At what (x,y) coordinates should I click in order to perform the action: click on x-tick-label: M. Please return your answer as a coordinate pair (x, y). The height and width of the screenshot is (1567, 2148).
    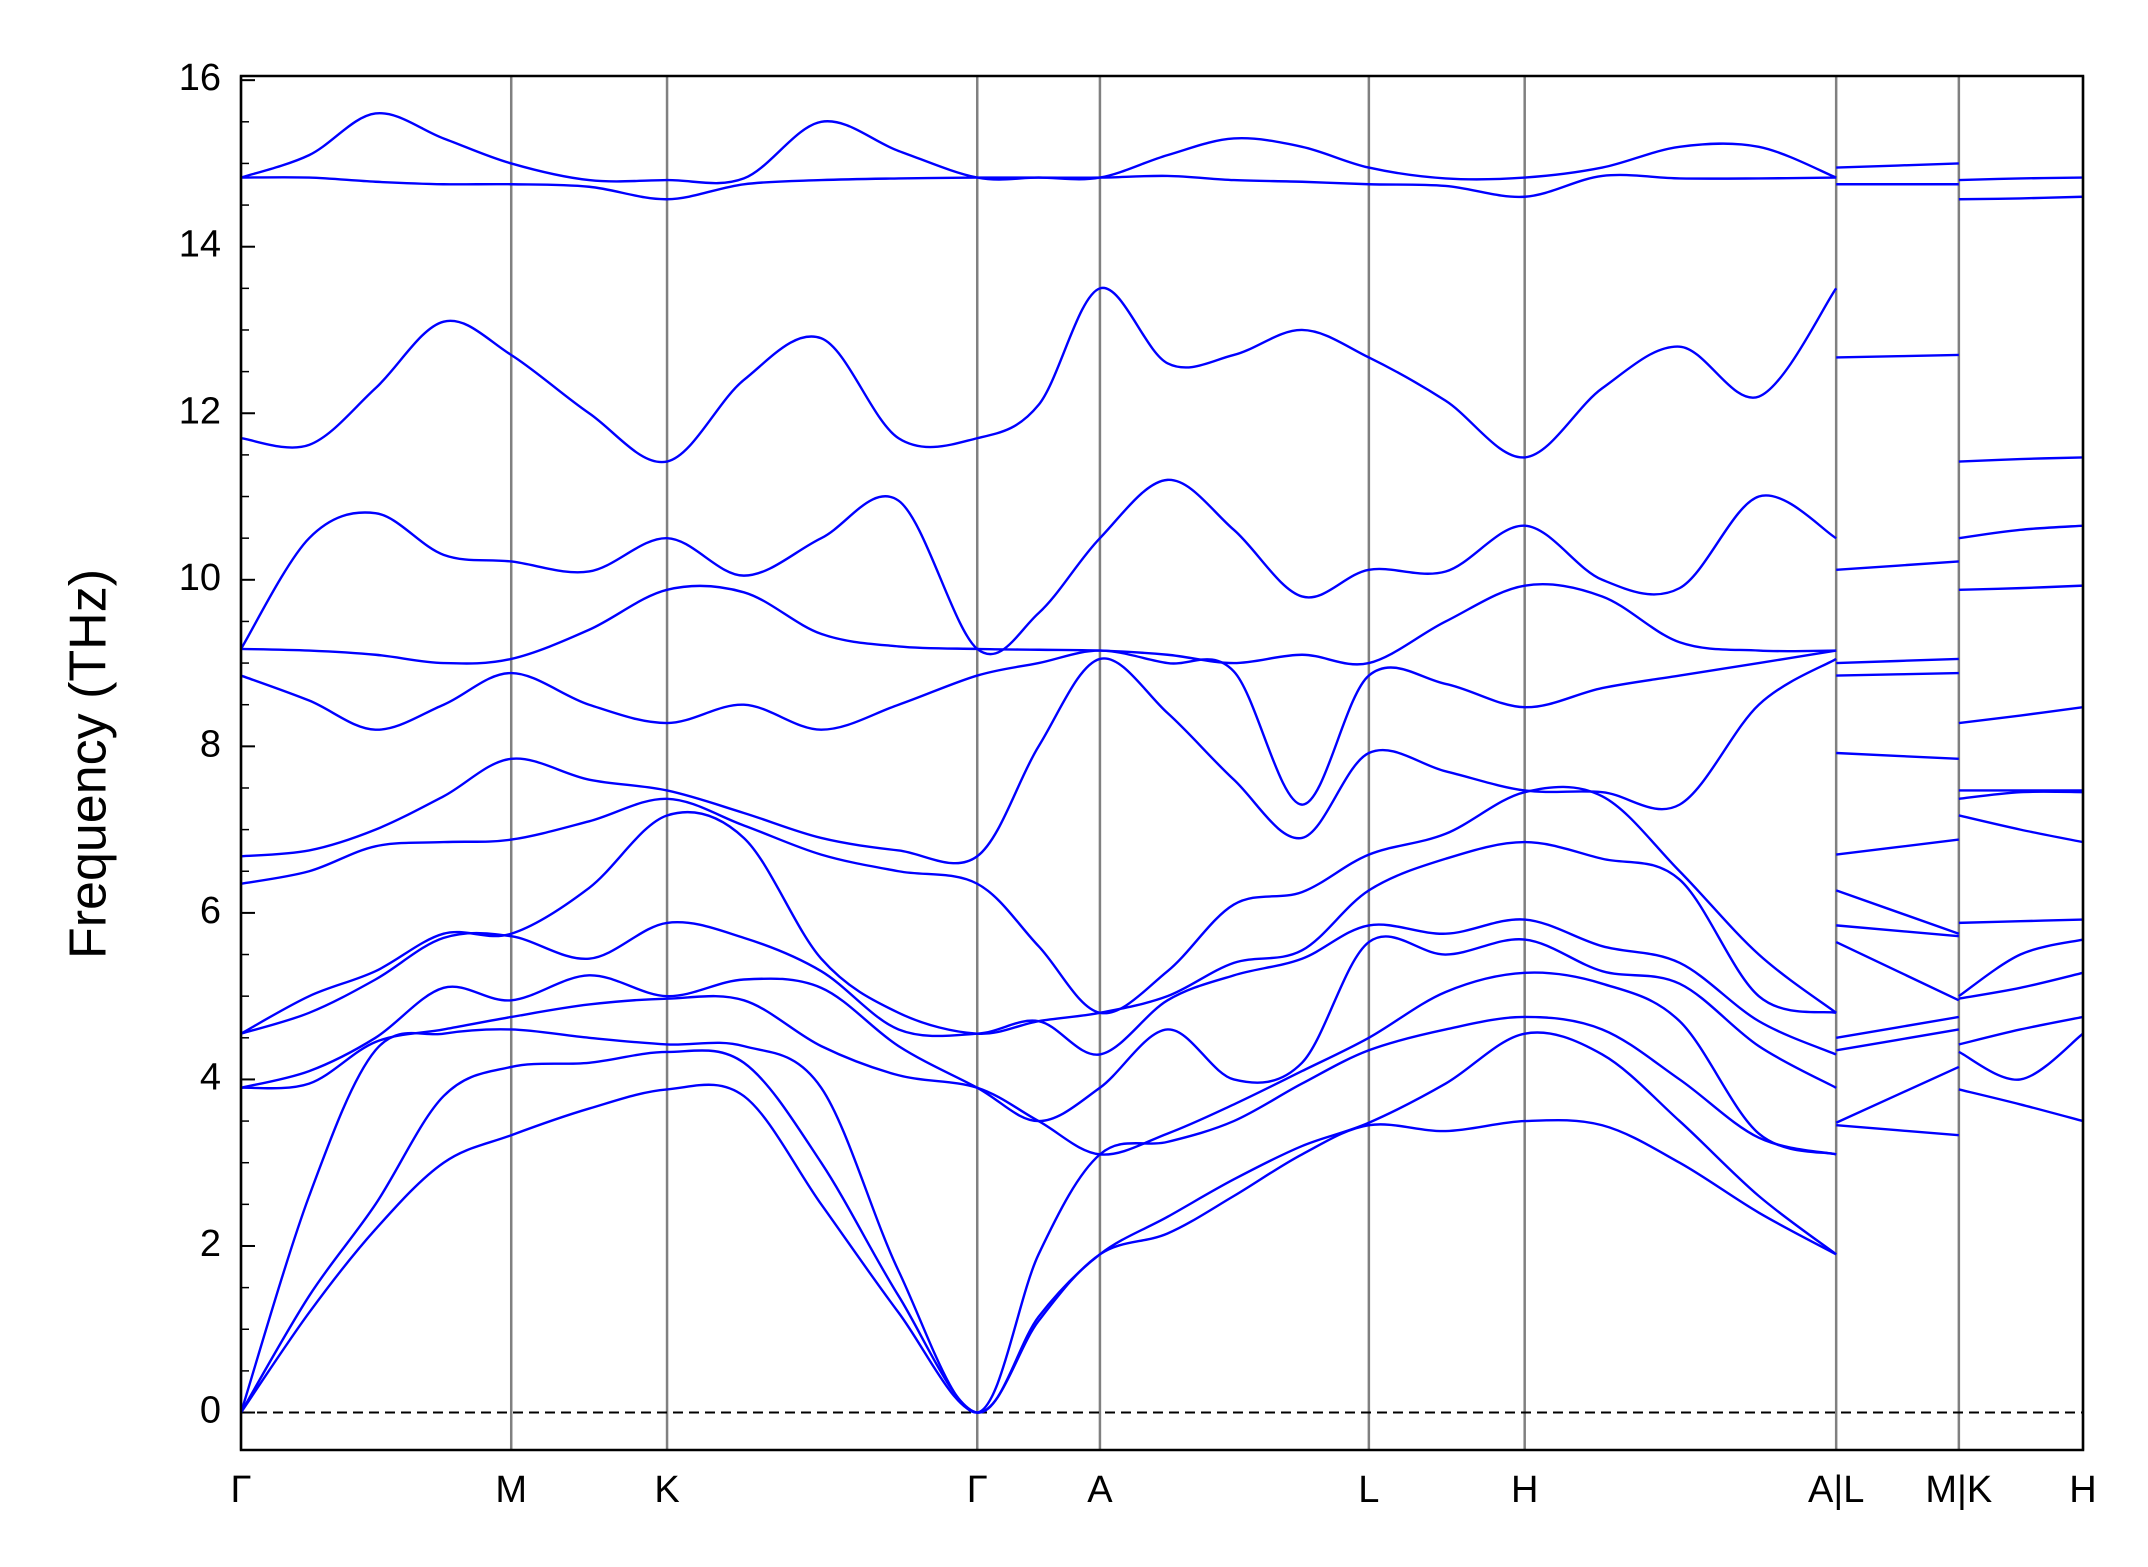
    Looking at the image, I should click on (511, 1490).